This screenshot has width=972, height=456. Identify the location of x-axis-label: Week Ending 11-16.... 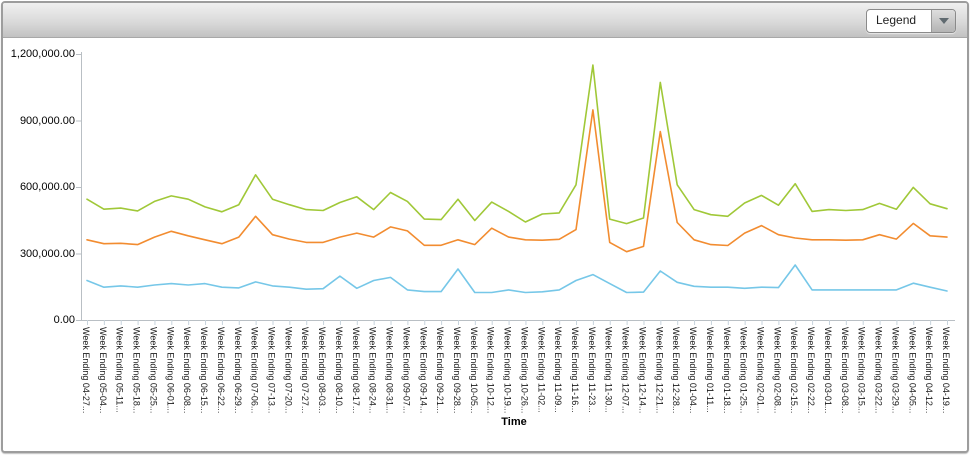
(575, 370).